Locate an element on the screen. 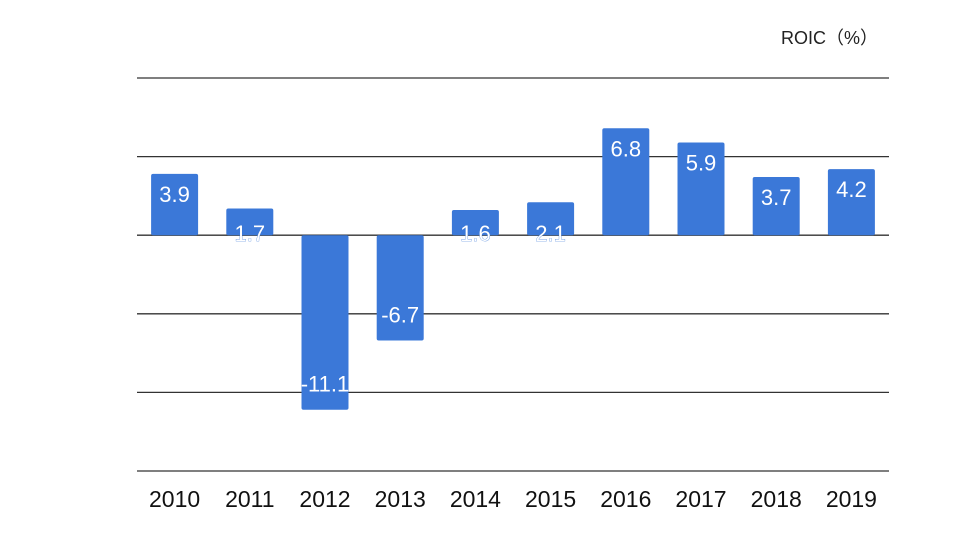 This screenshot has width=960, height=540. x-tick-label: 2011 is located at coordinates (249, 499).